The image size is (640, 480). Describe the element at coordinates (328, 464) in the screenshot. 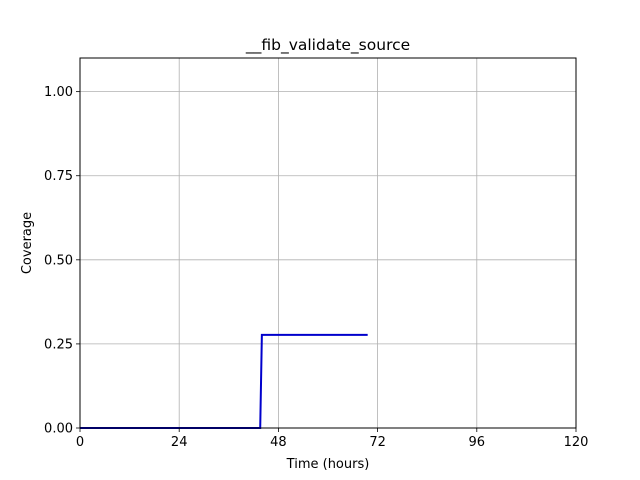

I see `x-axis-label: Time (hours)` at that location.